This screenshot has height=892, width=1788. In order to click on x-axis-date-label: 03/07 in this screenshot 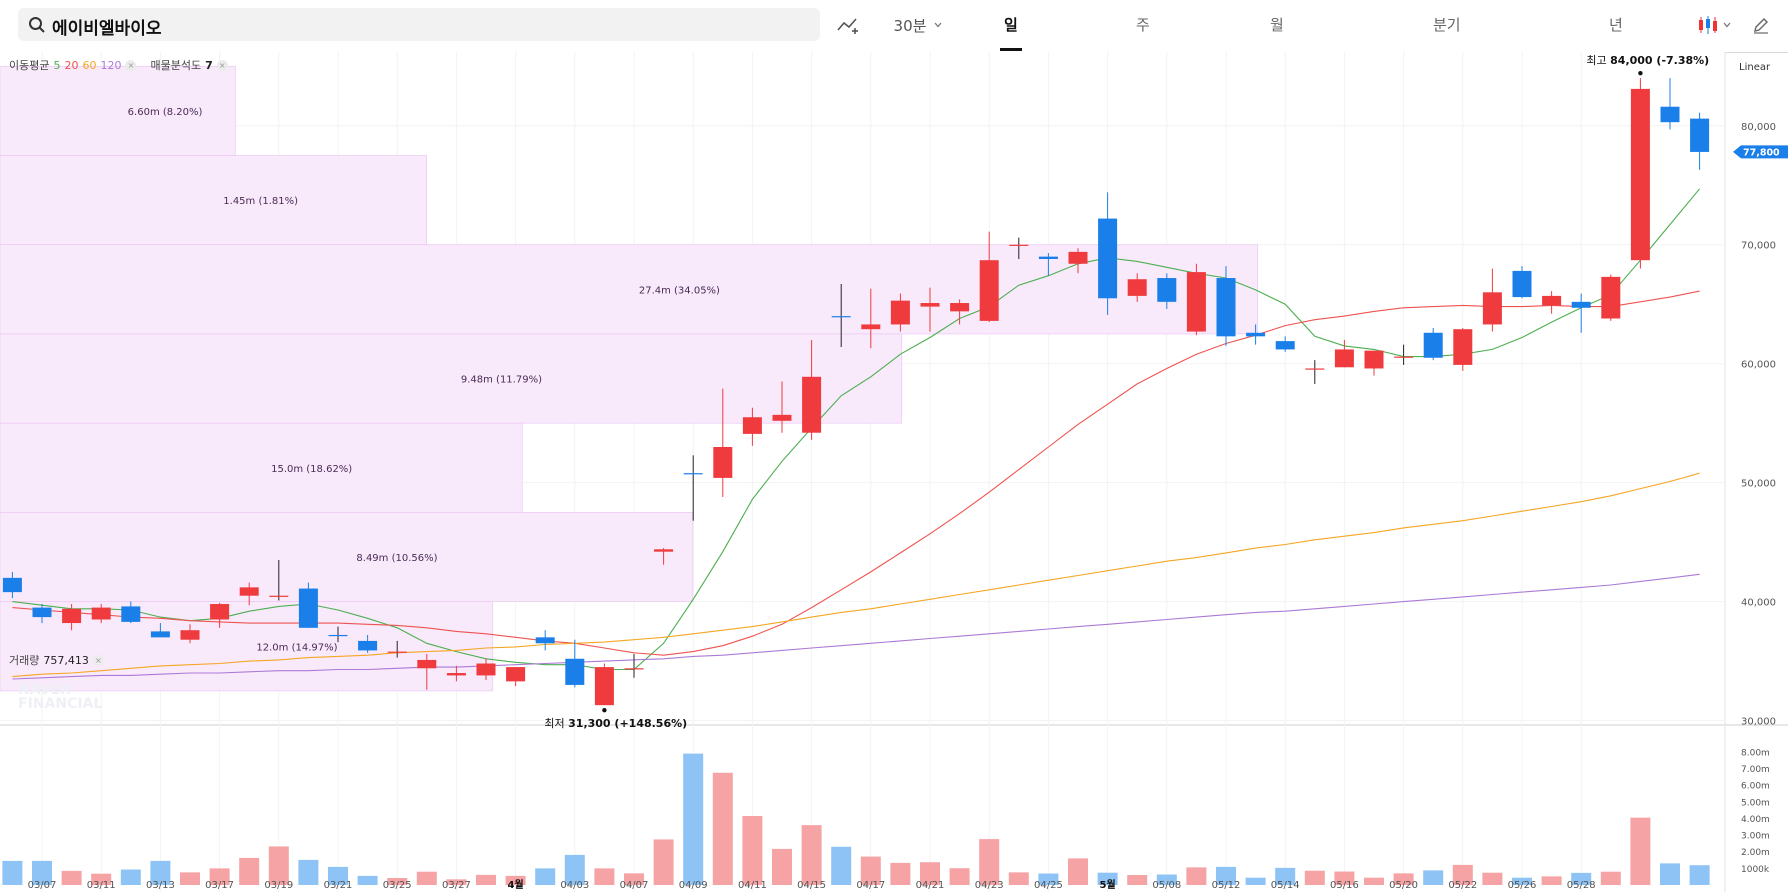, I will do `click(42, 885)`.